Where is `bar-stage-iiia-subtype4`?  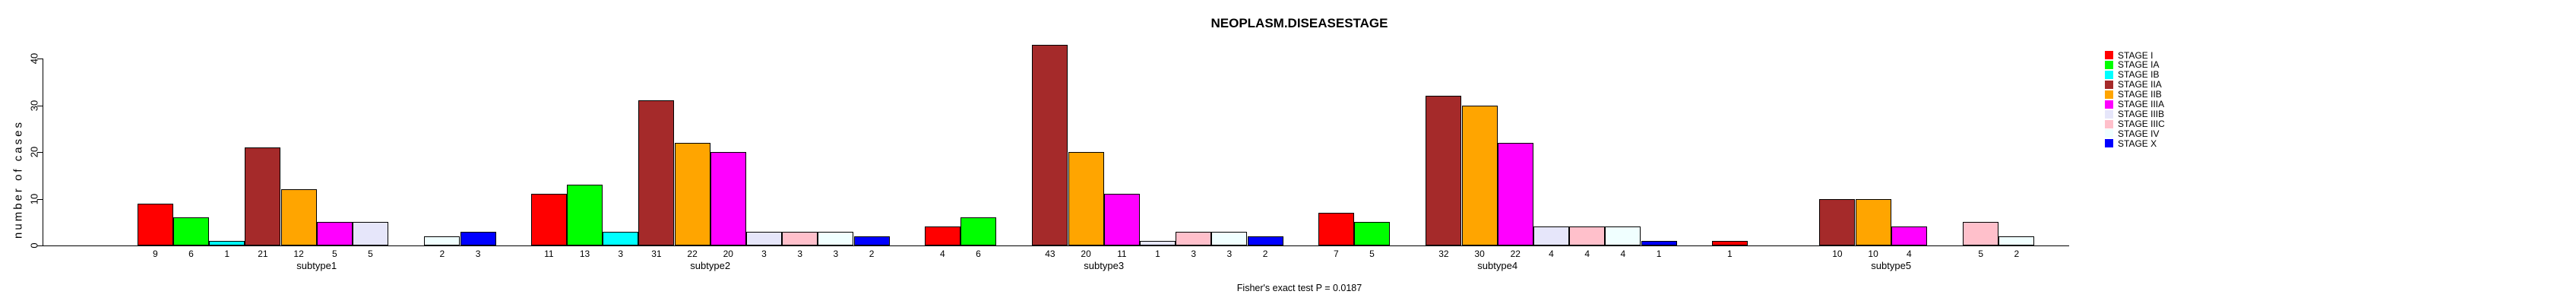
bar-stage-iiia-subtype4 is located at coordinates (1515, 194).